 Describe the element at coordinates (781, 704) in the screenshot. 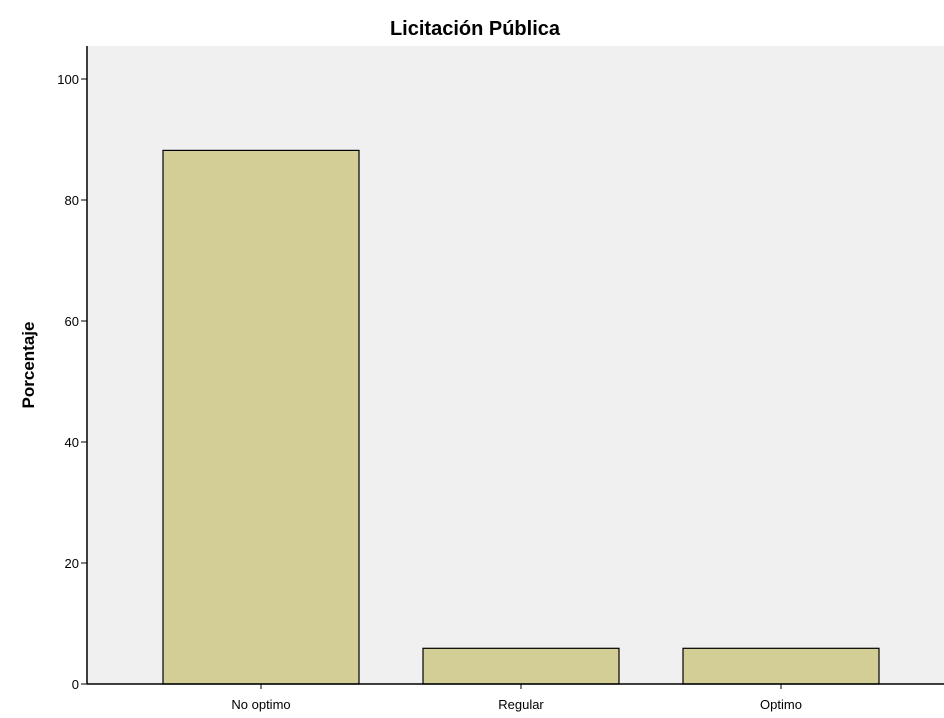

I see `x-tick-label: Optimo` at that location.